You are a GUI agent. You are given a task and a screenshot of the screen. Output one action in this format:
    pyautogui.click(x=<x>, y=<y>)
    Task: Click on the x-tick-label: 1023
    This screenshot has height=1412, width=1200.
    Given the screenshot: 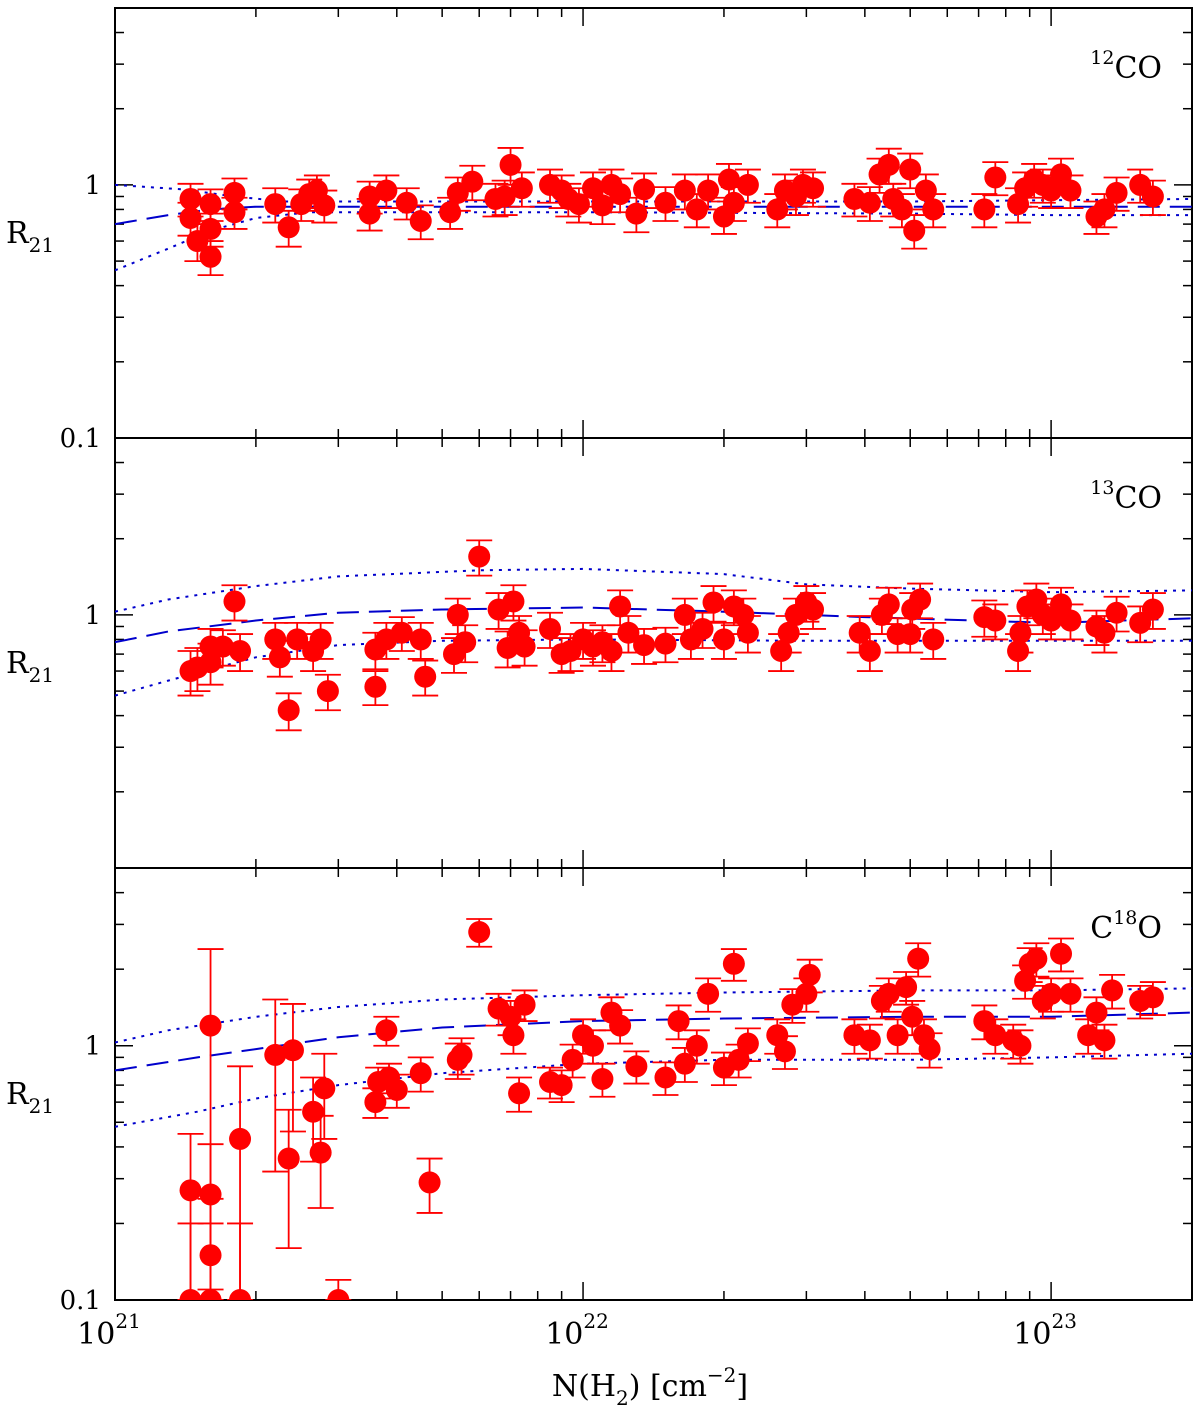 What is the action you would take?
    pyautogui.click(x=1045, y=1330)
    